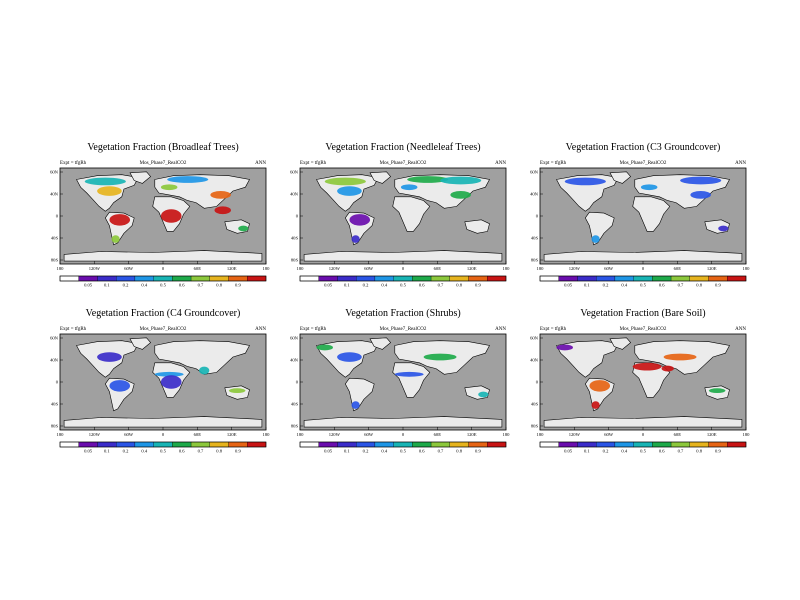  Describe the element at coordinates (409, 374) in the screenshot. I see `veg-patch-sahel` at that location.